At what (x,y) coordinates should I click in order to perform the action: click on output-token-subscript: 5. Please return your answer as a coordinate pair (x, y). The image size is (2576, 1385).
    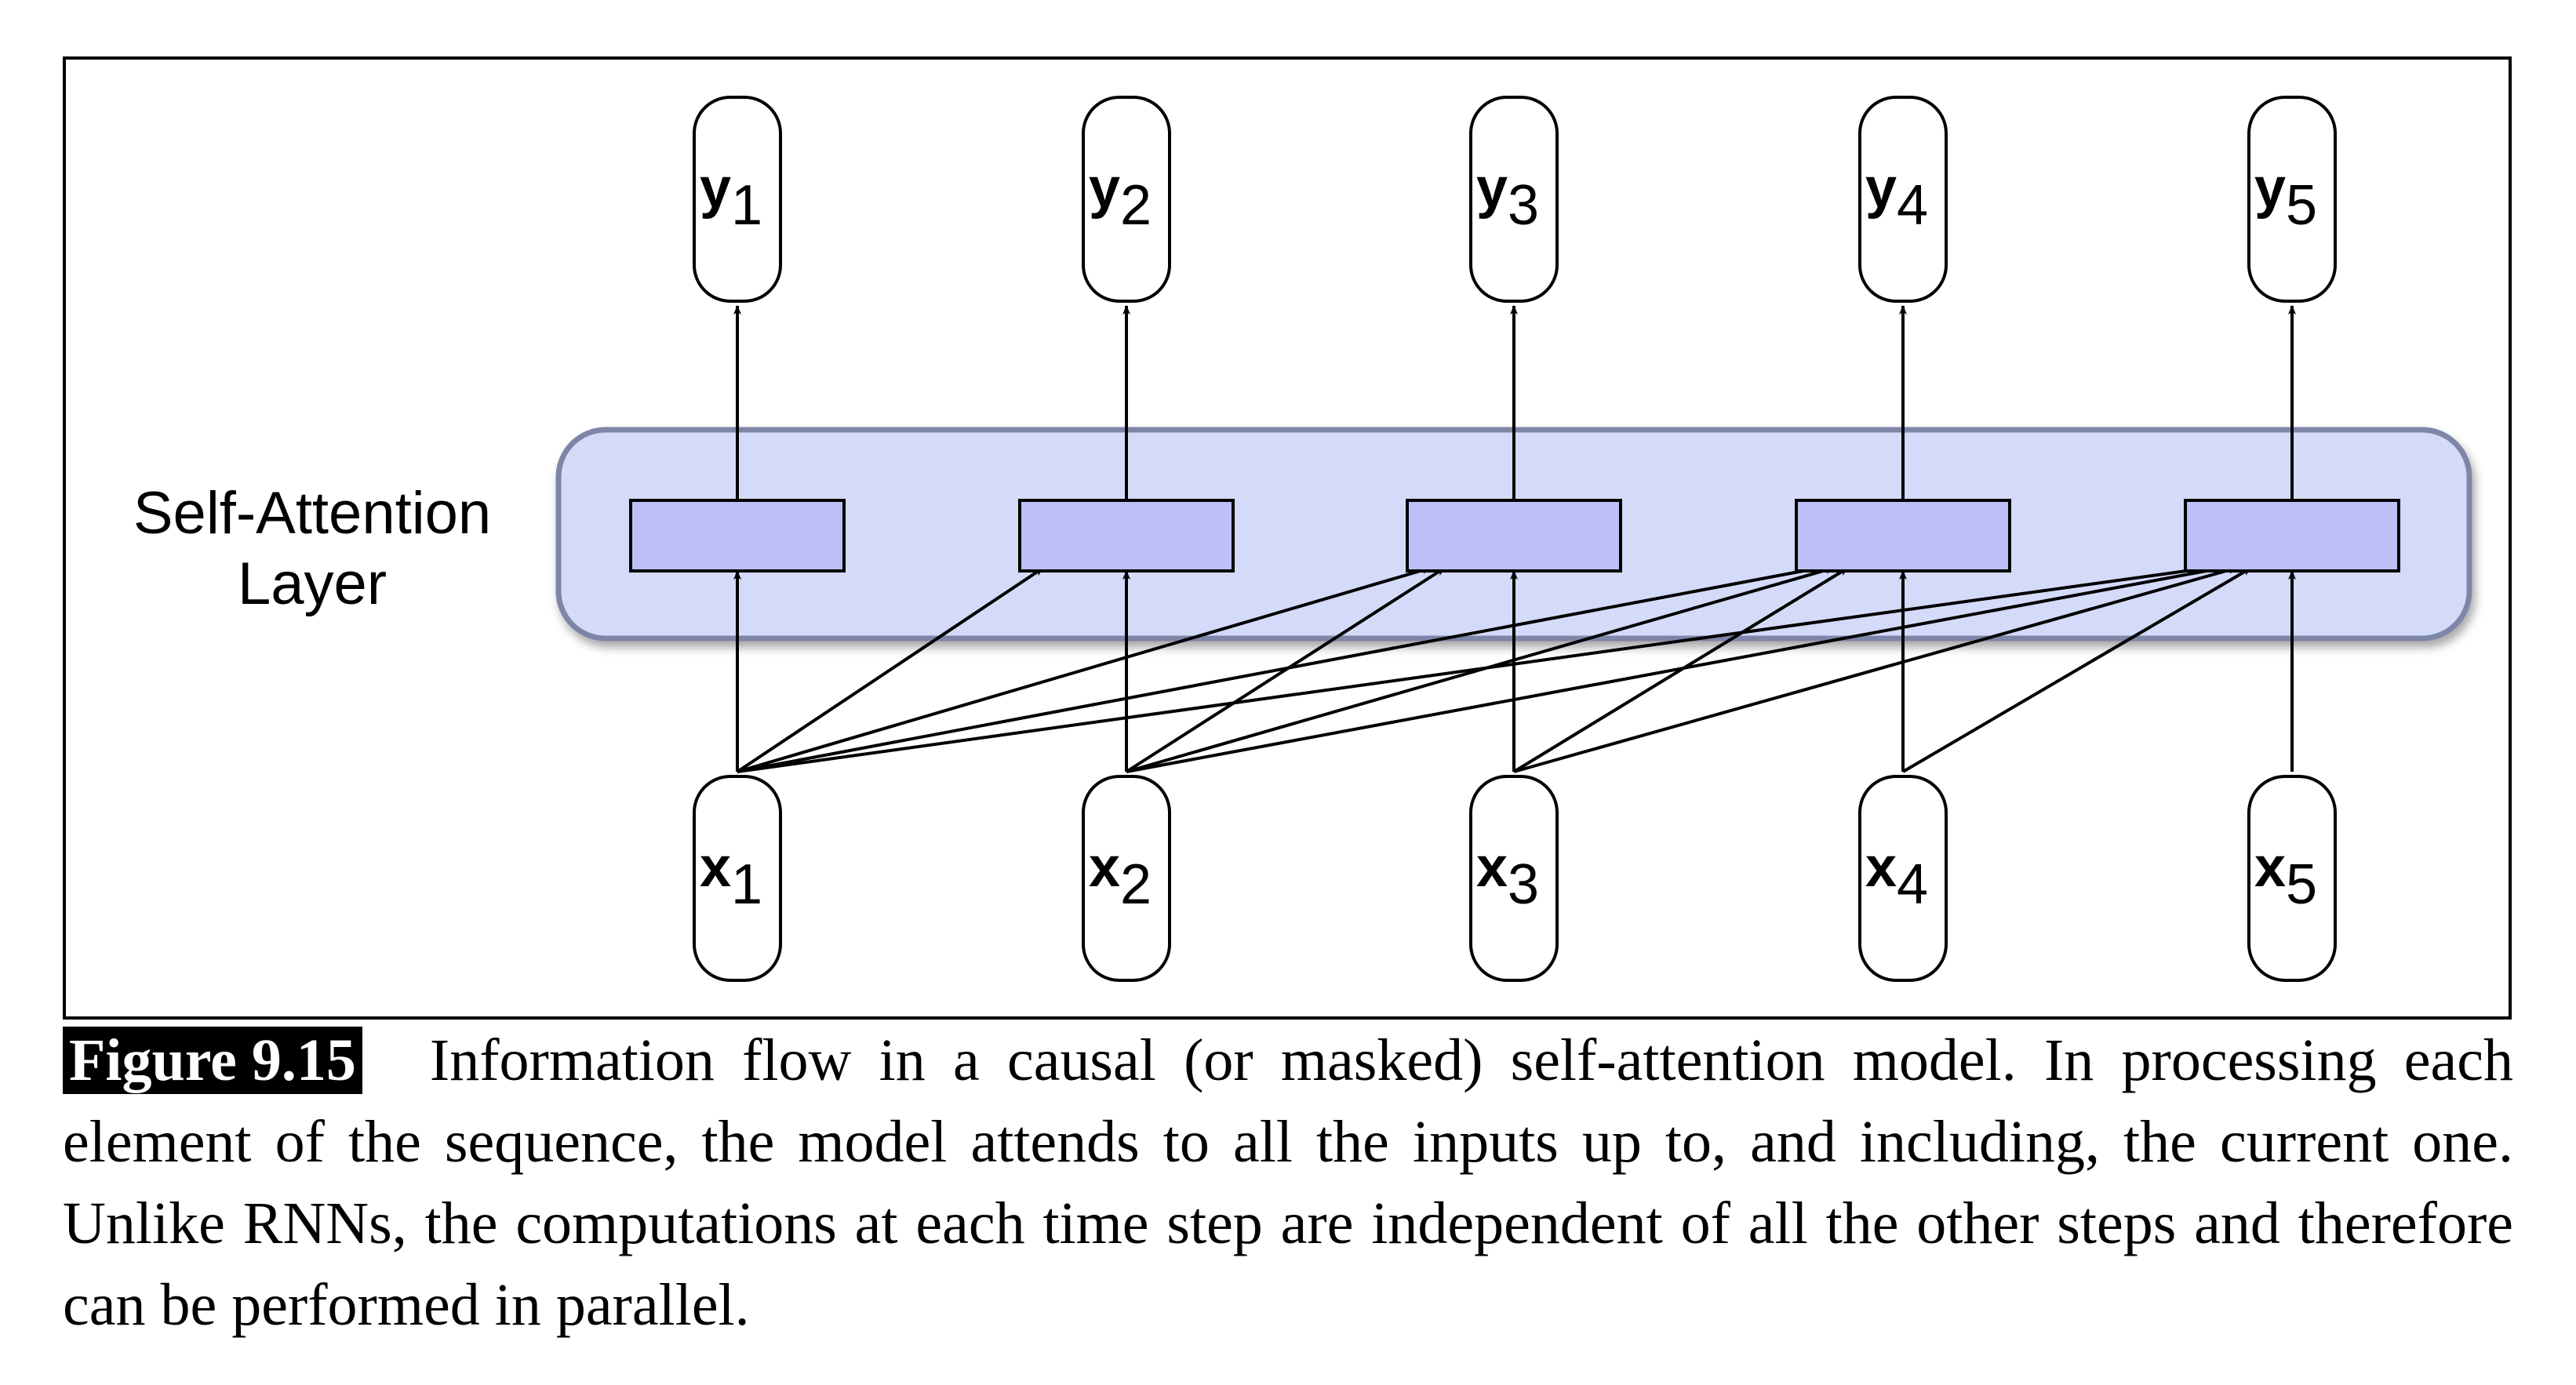
    Looking at the image, I should click on (2301, 205).